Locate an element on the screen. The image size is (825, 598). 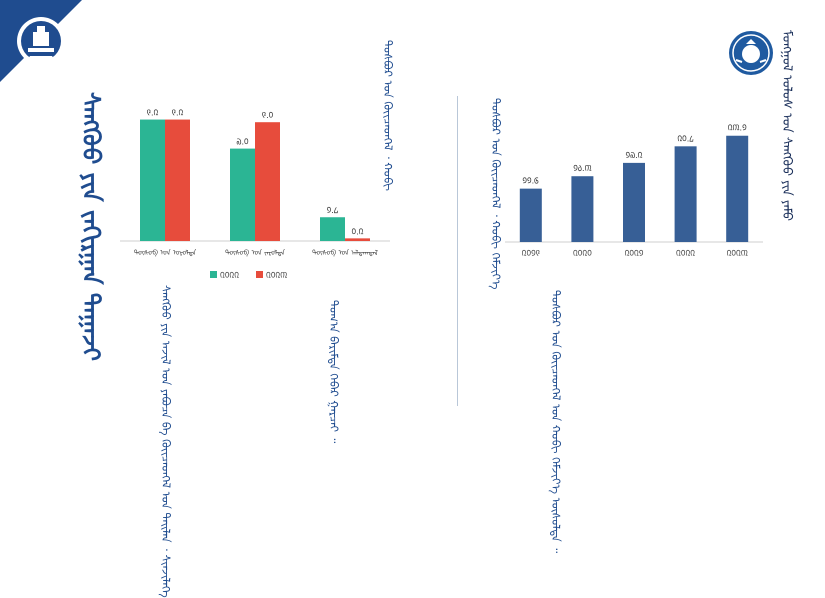
x-tick-label: ᠒᠐᠒᠓ is located at coordinates (737, 253).